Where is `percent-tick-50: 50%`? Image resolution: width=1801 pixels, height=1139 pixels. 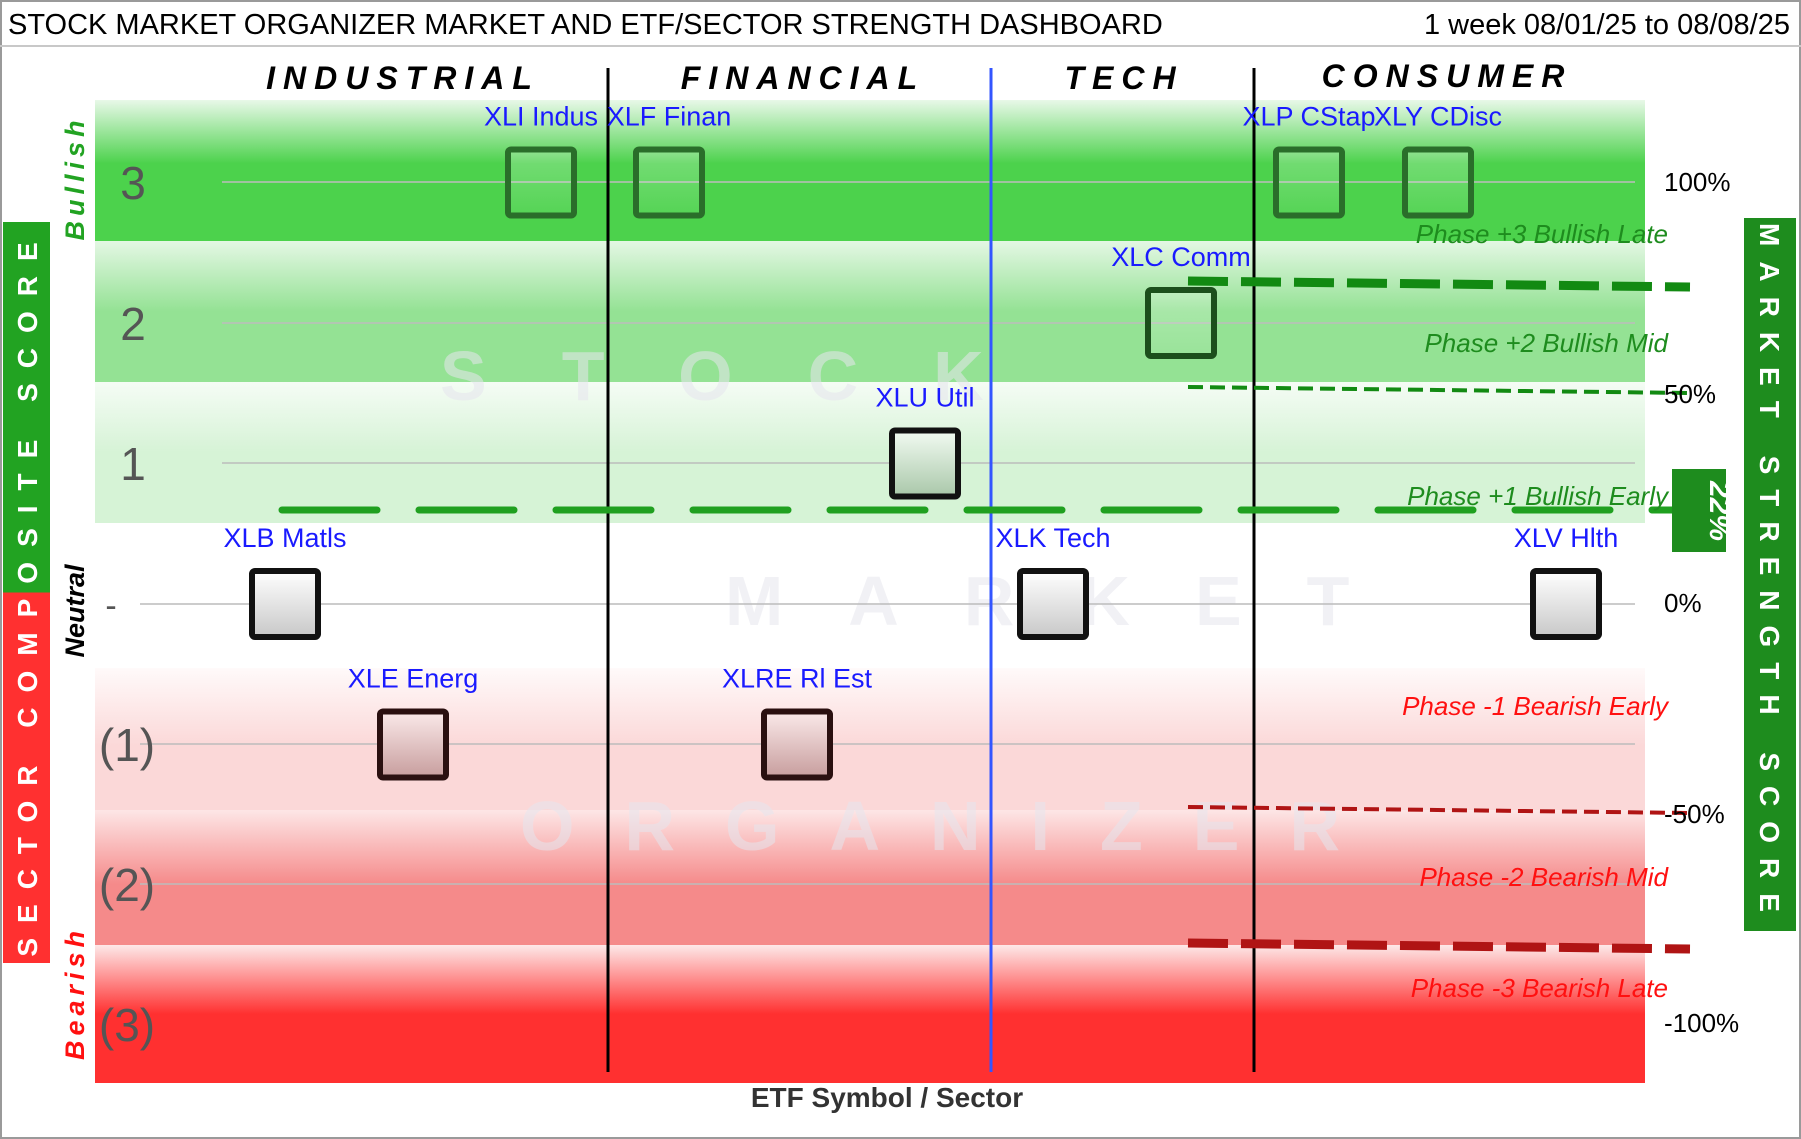 percent-tick-50: 50% is located at coordinates (1690, 394).